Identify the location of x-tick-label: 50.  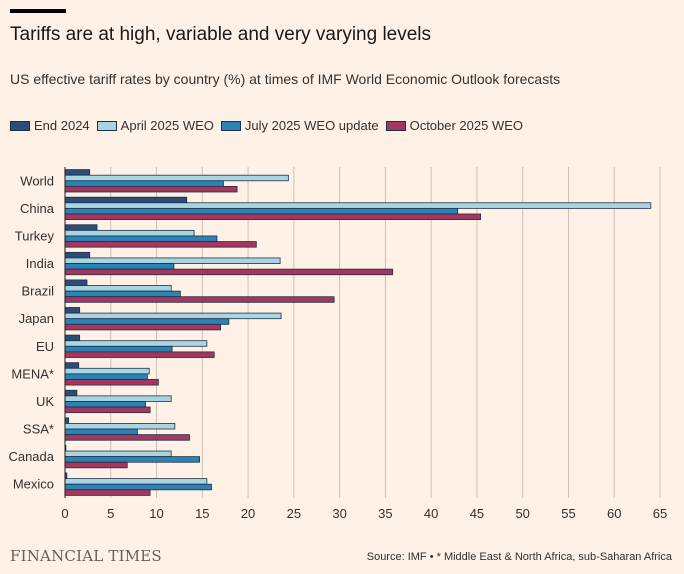
(522, 513).